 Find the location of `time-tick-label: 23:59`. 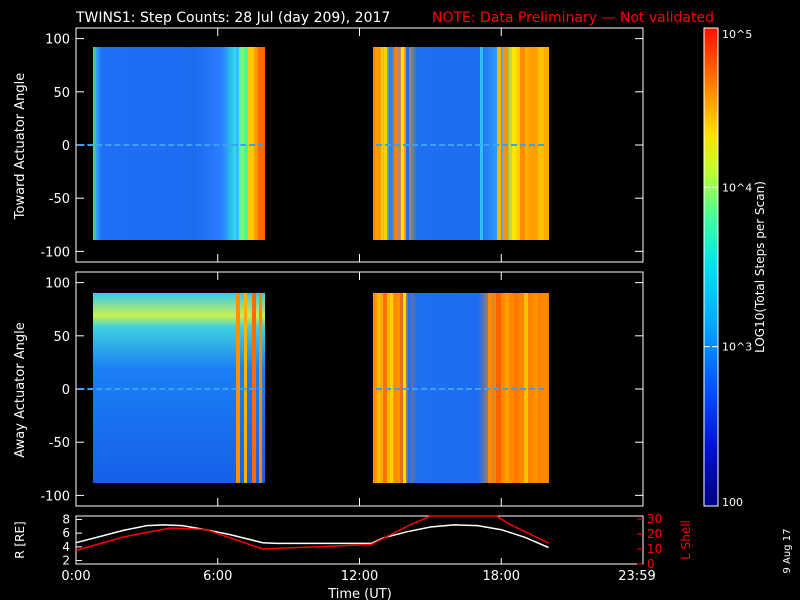

time-tick-label: 23:59 is located at coordinates (636, 576).